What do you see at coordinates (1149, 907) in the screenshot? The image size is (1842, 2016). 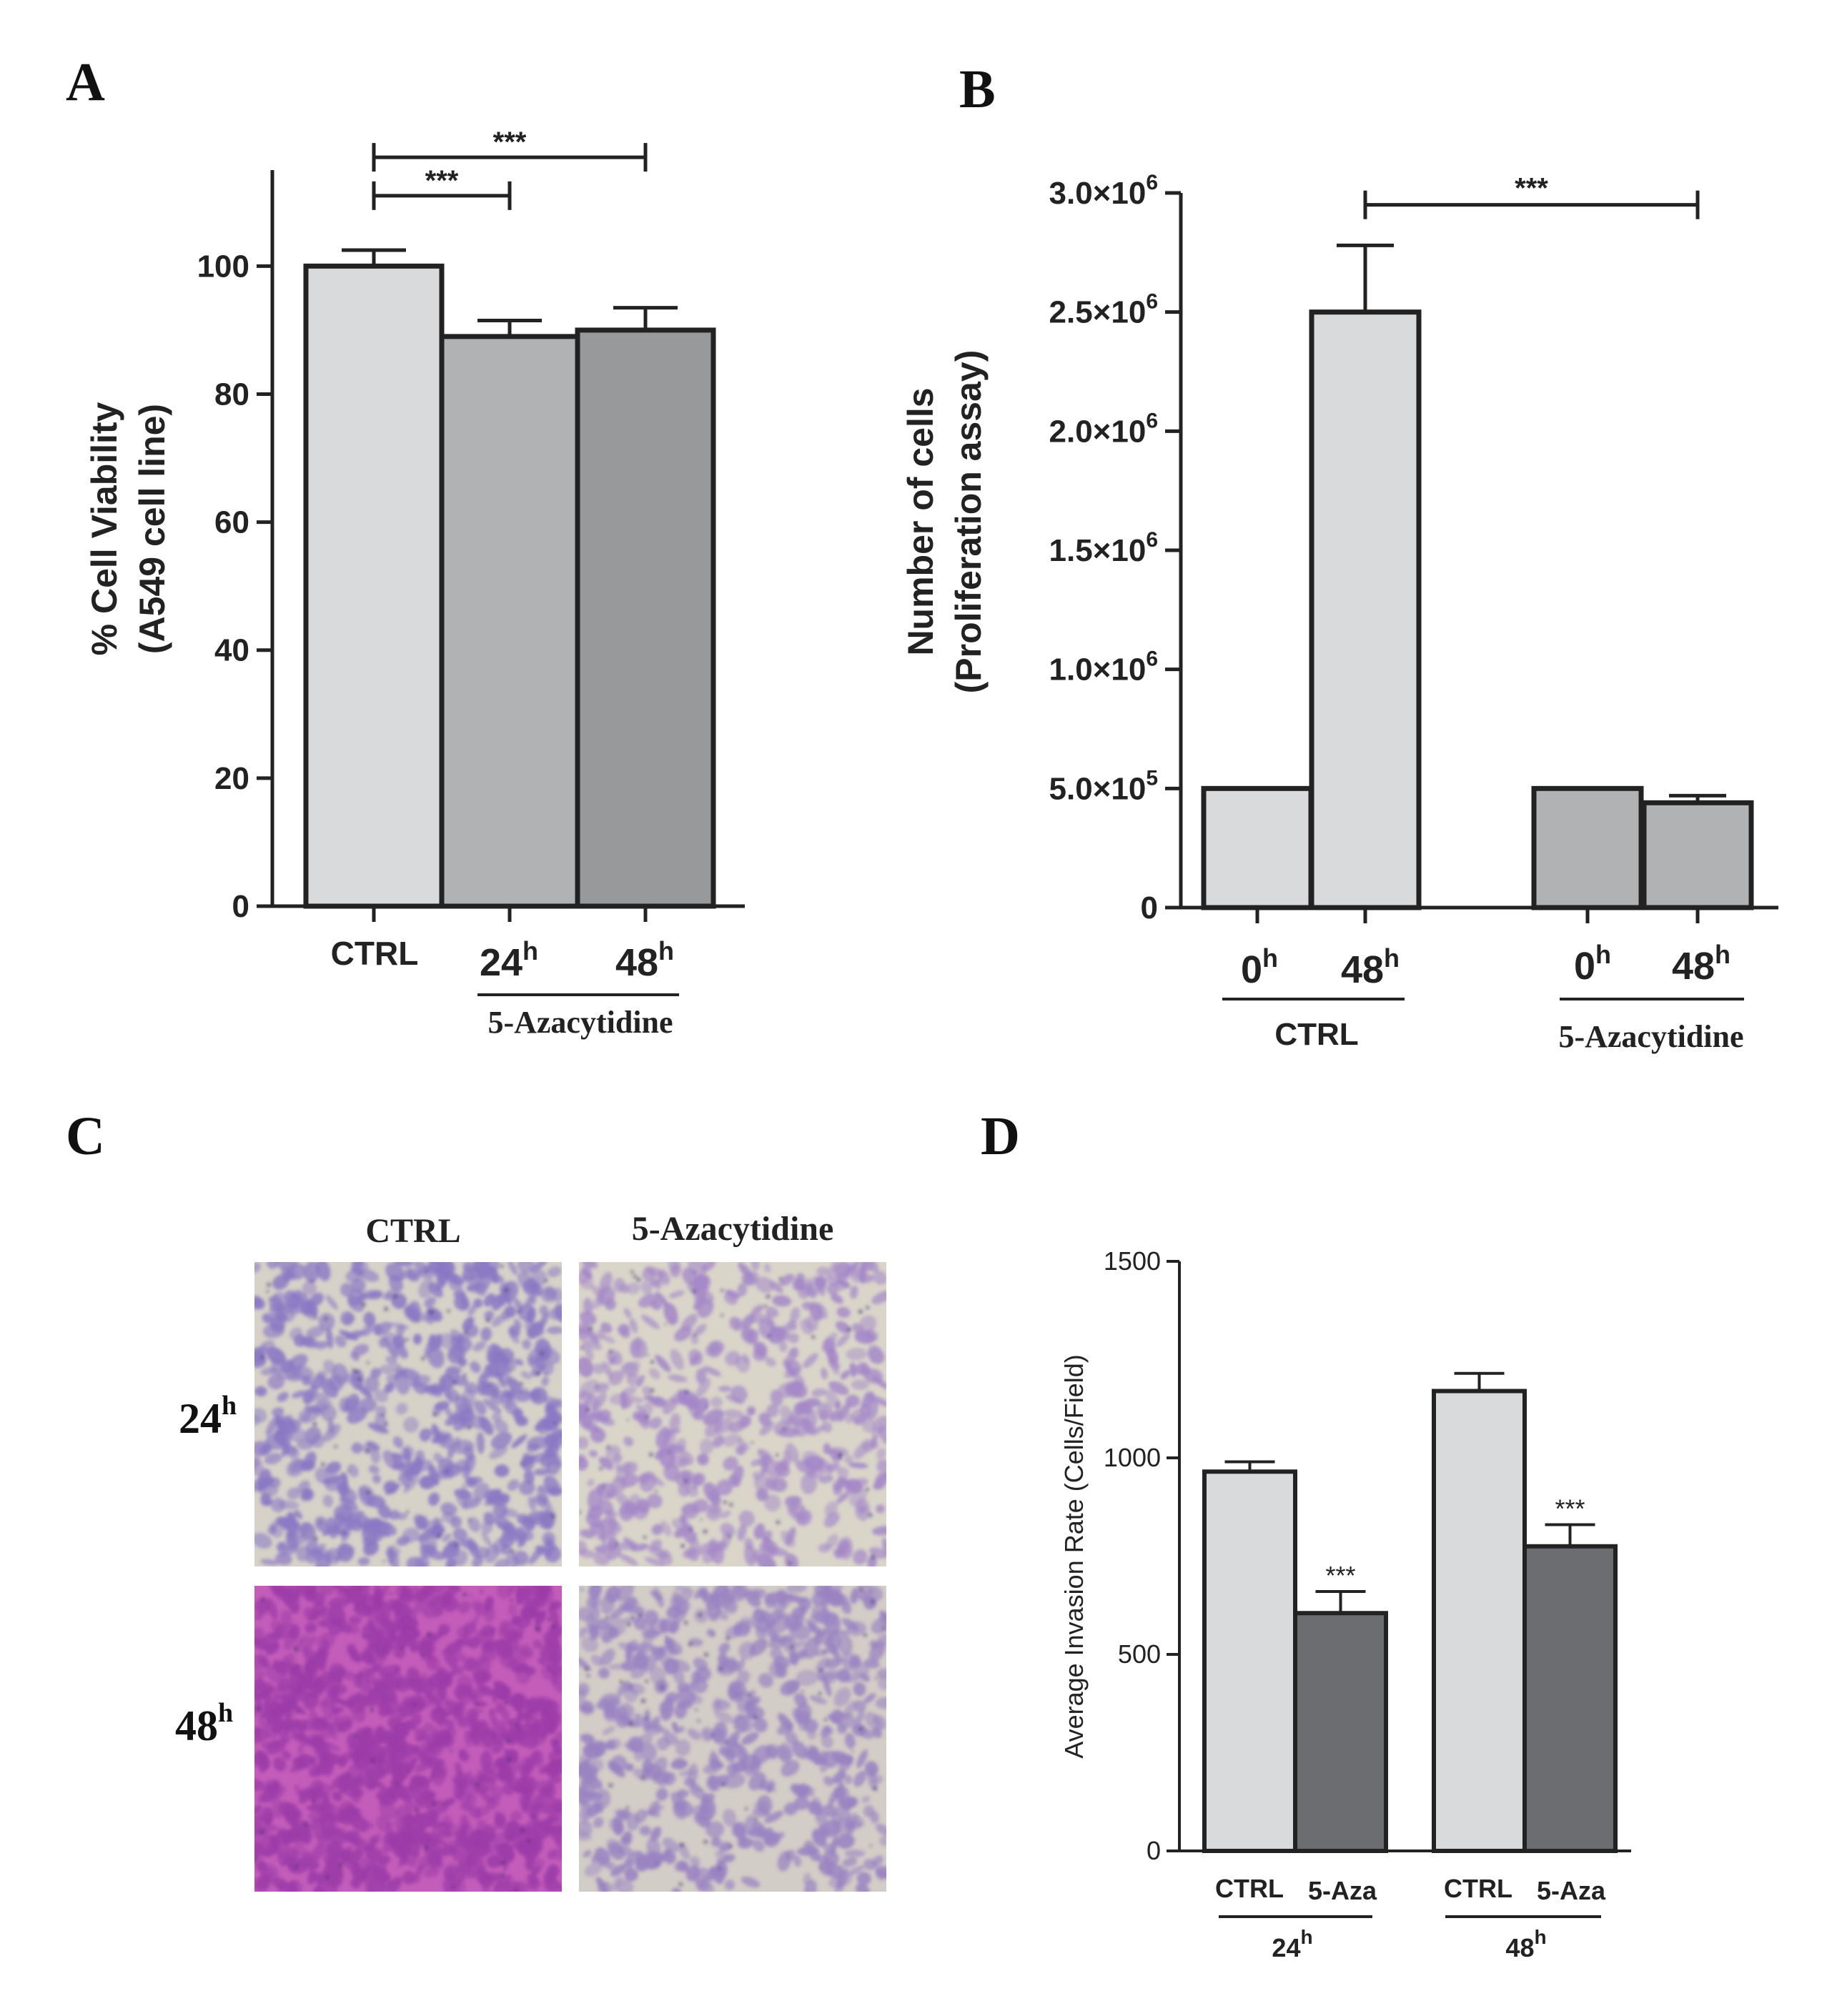 I see `panel-b-y-tick-label: 0` at bounding box center [1149, 907].